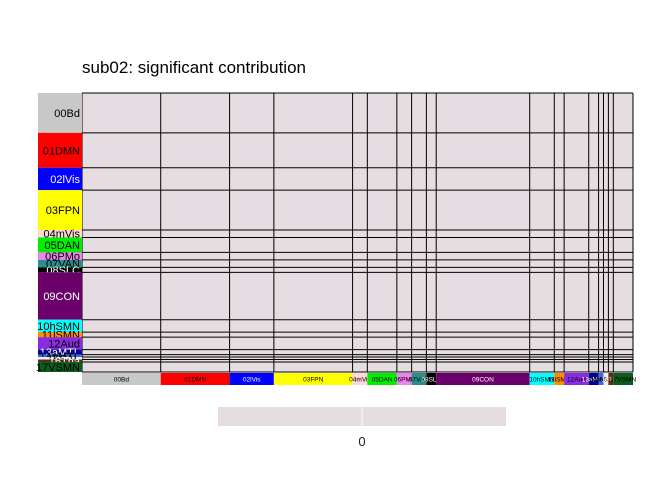 Image resolution: width=672 pixels, height=480 pixels. What do you see at coordinates (63, 246) in the screenshot?
I see `row-label-05DAN: 05DAN` at bounding box center [63, 246].